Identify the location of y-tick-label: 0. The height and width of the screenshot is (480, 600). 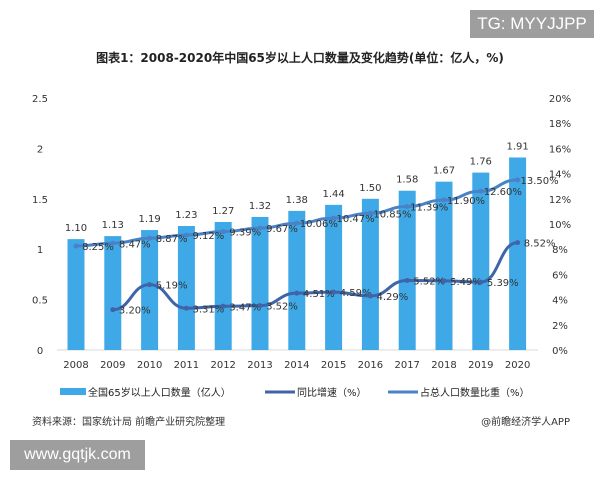
(40, 351).